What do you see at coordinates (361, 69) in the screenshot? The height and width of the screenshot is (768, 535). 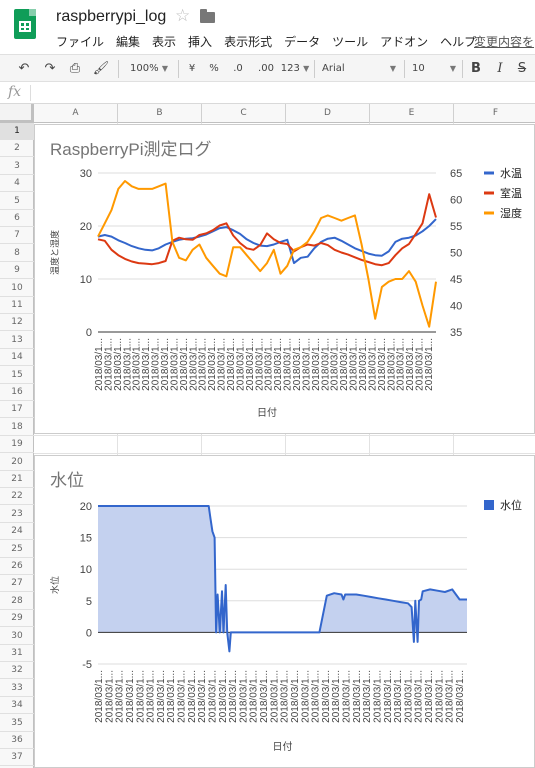 I see `font-select: Arial ▼` at bounding box center [361, 69].